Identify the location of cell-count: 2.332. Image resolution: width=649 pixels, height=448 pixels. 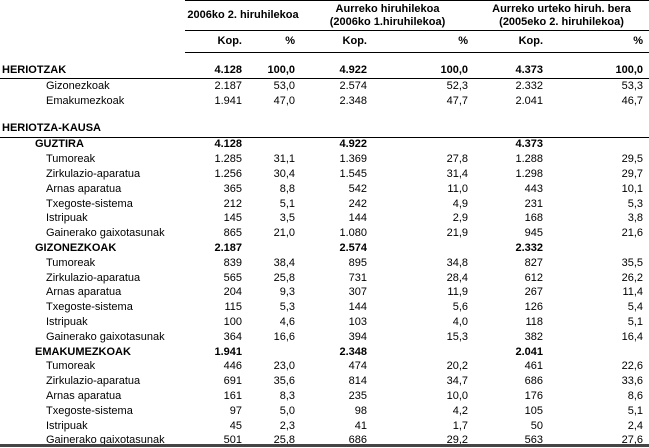
(529, 85).